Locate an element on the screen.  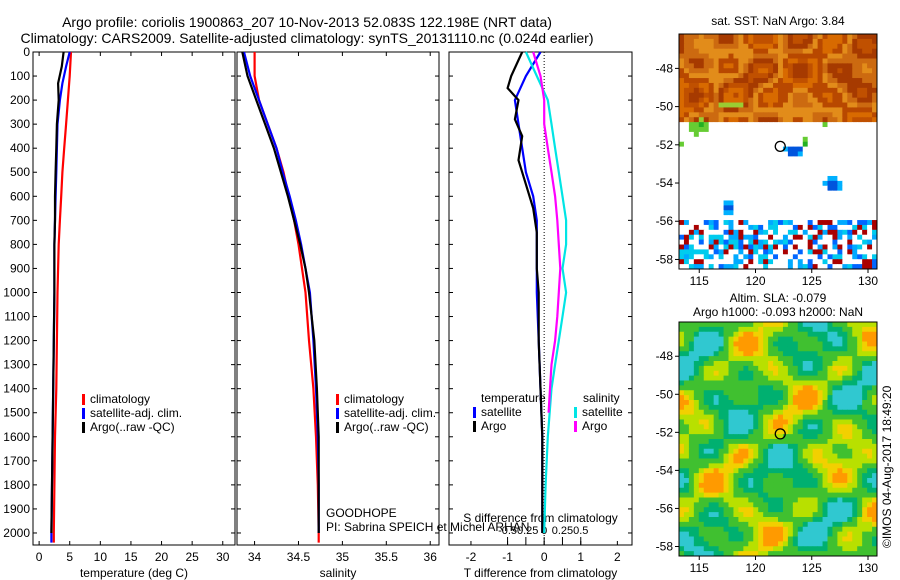
differences-xlabel: T difference from climatology is located at coordinates (541, 573).